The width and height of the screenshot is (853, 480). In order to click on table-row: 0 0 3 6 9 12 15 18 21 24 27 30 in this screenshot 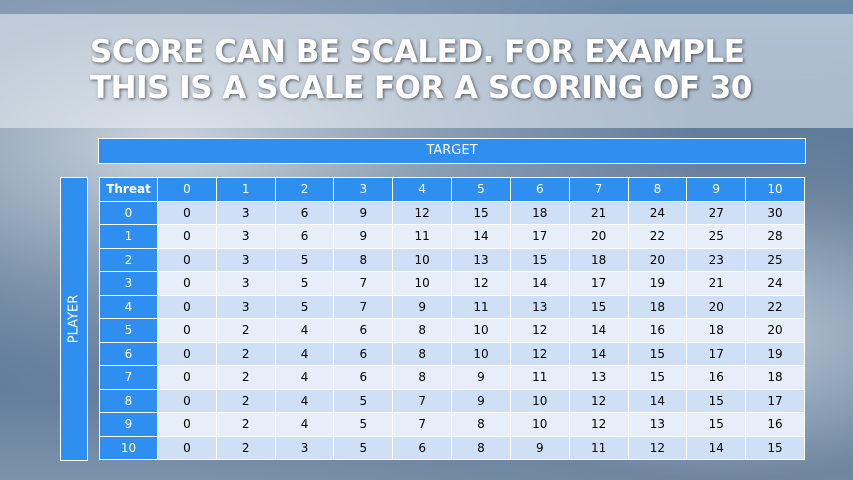, I will do `click(452, 212)`.